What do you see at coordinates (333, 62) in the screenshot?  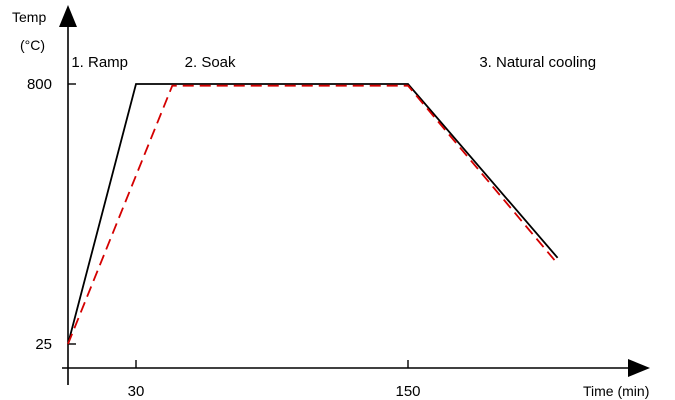 I see `phase-labels: 1. Ramp 2. Soak 3. Natural cooling` at bounding box center [333, 62].